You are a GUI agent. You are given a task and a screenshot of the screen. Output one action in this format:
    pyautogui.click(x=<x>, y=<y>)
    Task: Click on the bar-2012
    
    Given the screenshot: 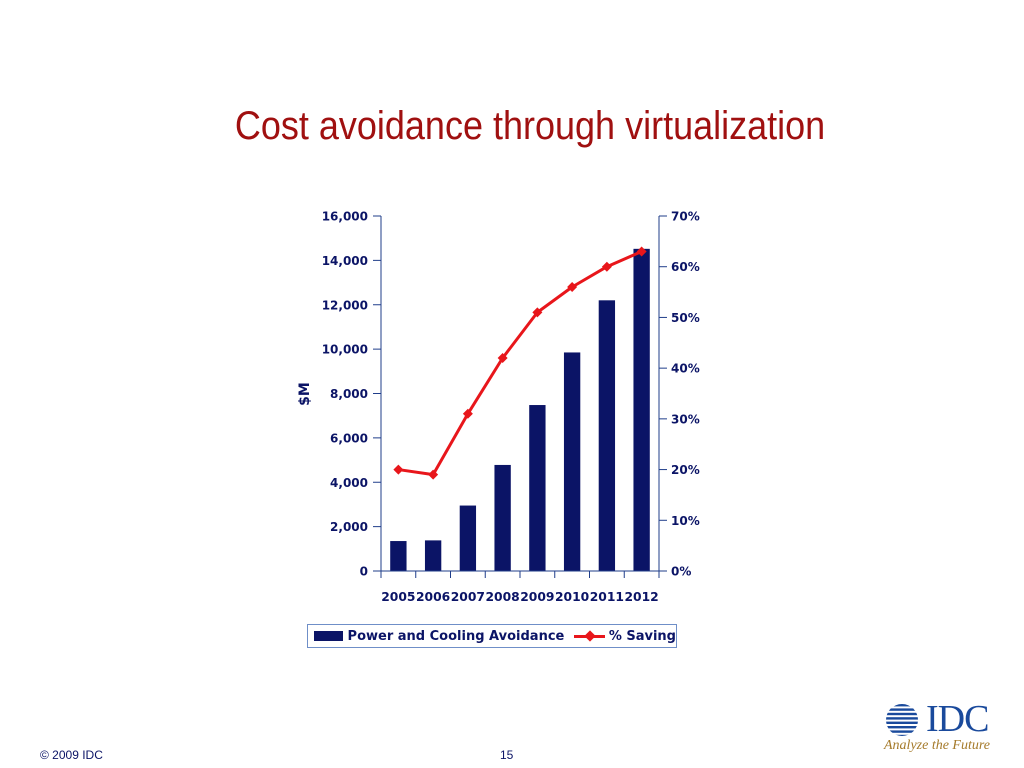 What is the action you would take?
    pyautogui.click(x=641, y=409)
    